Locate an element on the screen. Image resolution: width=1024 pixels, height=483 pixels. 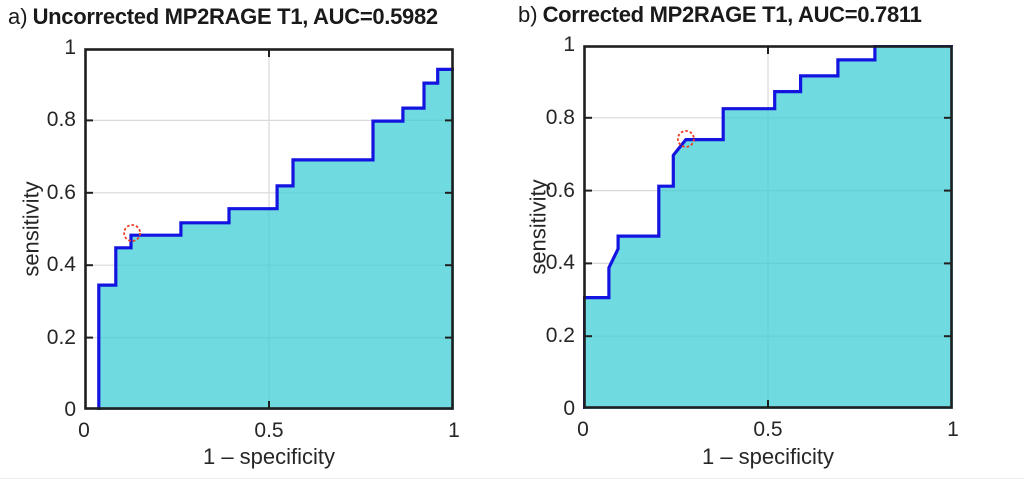
chart-title: Corrected MP2RAGE T1, AUC=0.7811 is located at coordinates (732, 14).